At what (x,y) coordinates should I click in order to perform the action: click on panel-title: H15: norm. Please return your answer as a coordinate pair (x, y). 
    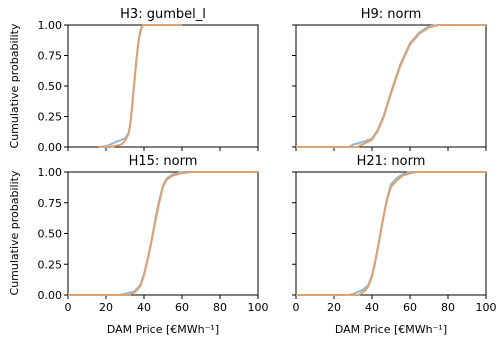
    Looking at the image, I should click on (163, 161).